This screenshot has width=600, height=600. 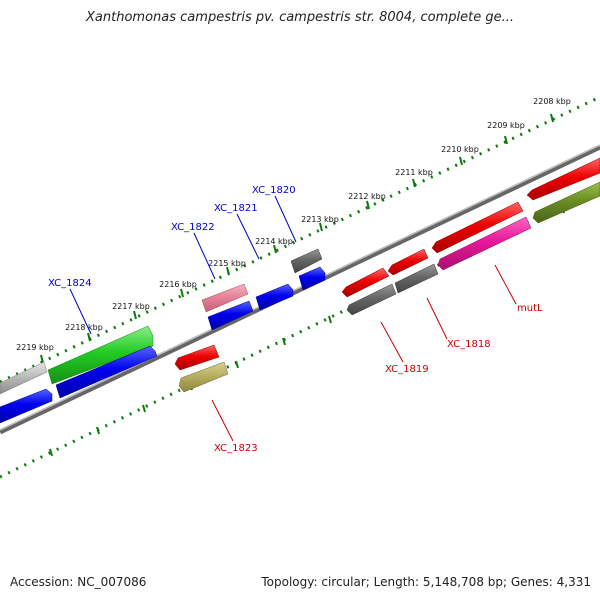 I want to click on gene-pink-xc1822, so click(x=225, y=298).